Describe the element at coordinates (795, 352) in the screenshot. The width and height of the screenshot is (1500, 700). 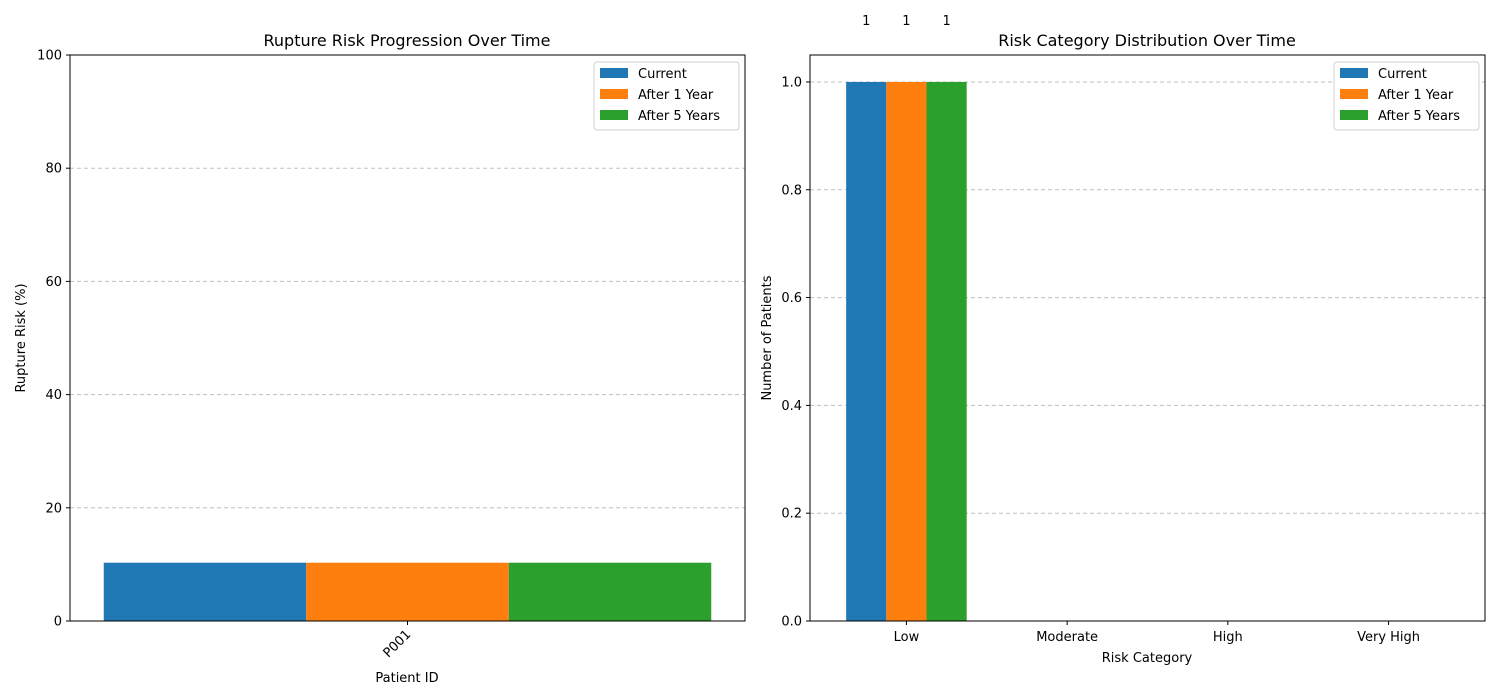
I see `y-ticks: 0.0 0.2 0.4 0.6 0.8 1.0` at that location.